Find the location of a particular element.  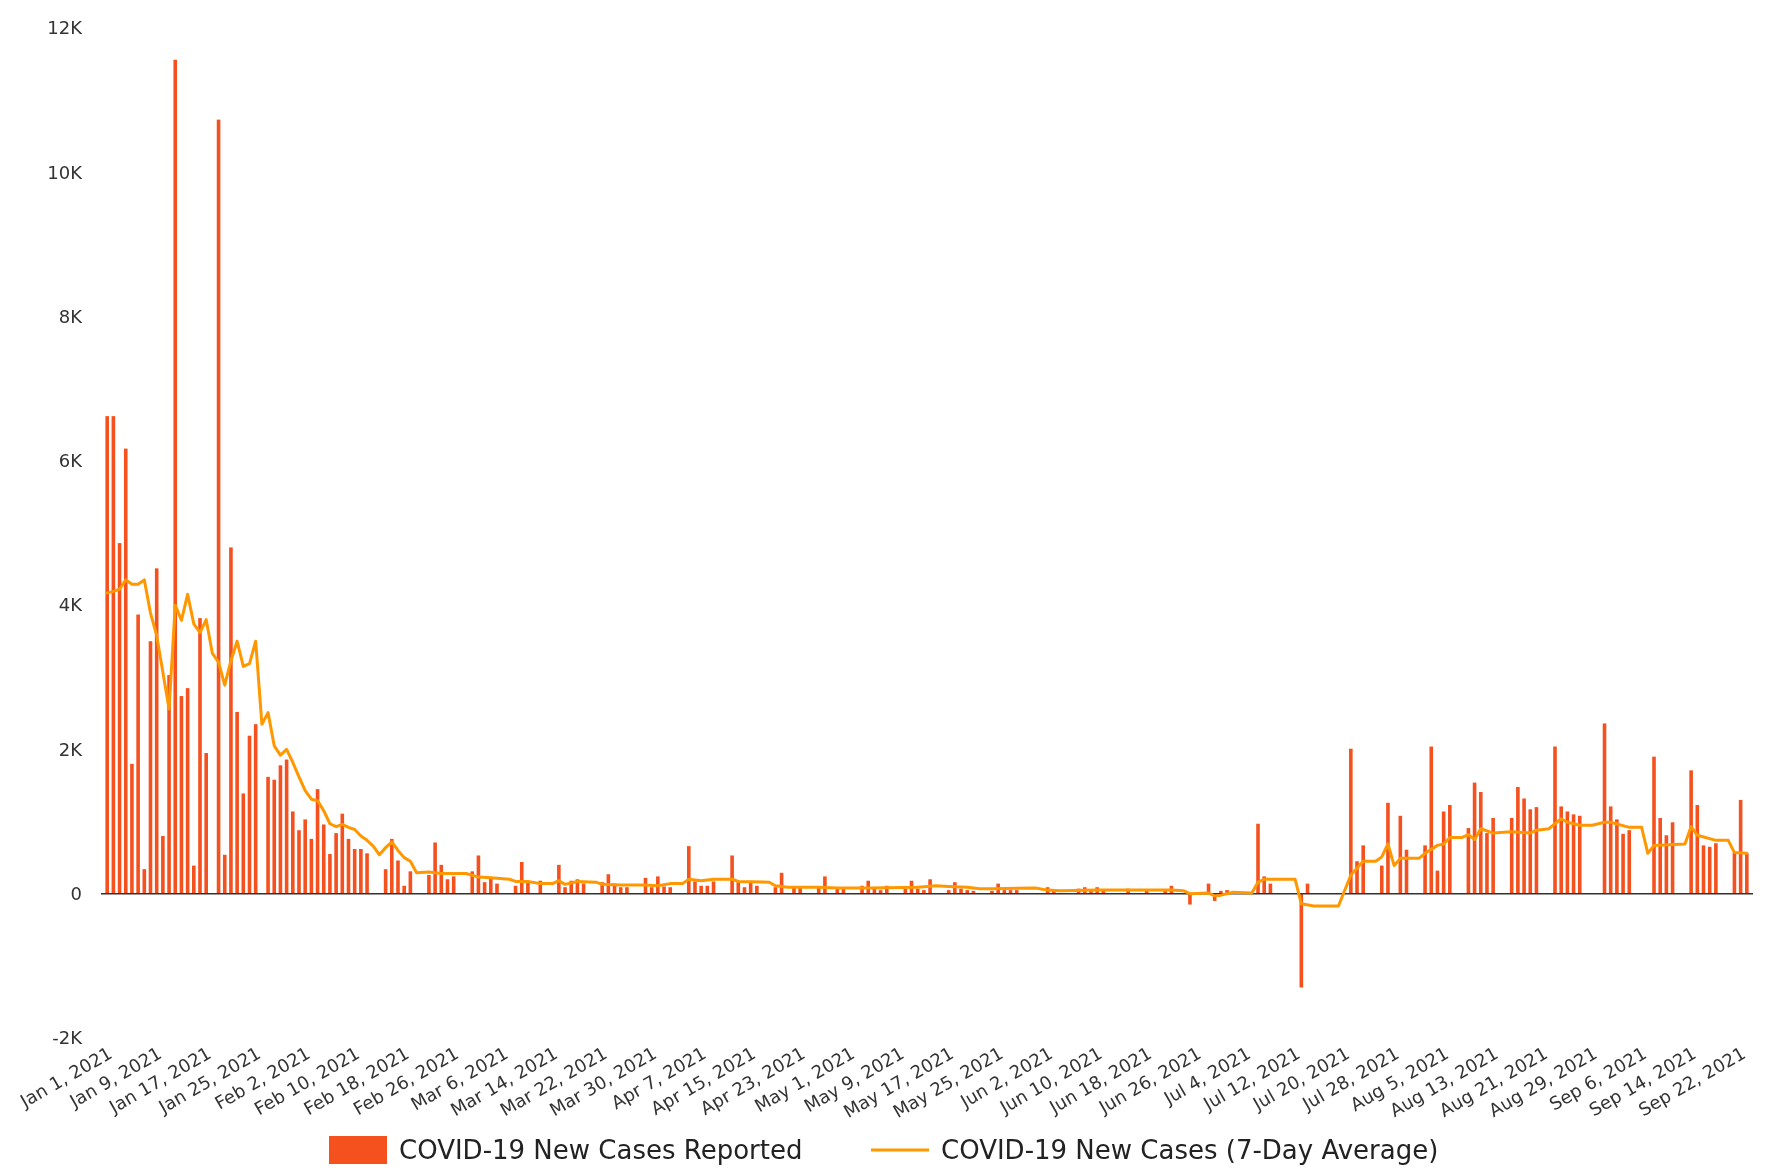

y-tick-label: 8K is located at coordinates (71, 316).